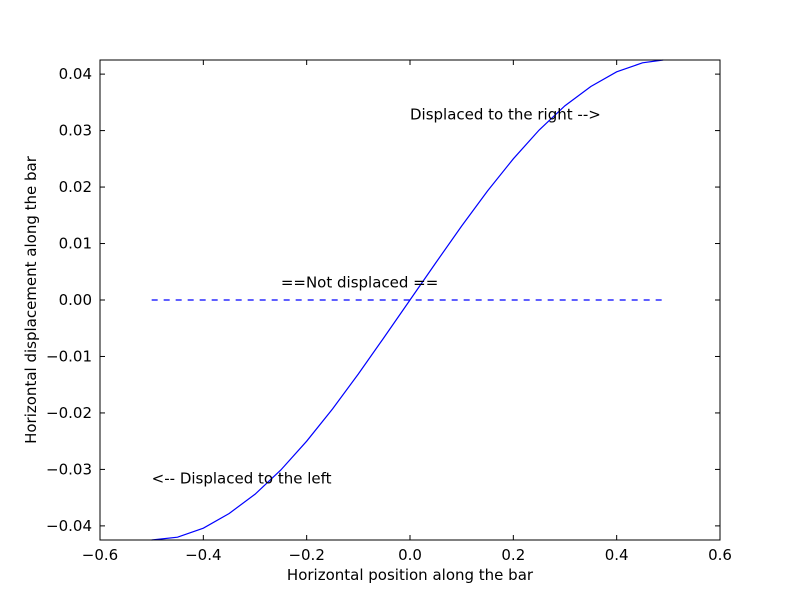 This screenshot has height=600, width=800. What do you see at coordinates (69, 413) in the screenshot?
I see `y-tick-label: −0.02` at bounding box center [69, 413].